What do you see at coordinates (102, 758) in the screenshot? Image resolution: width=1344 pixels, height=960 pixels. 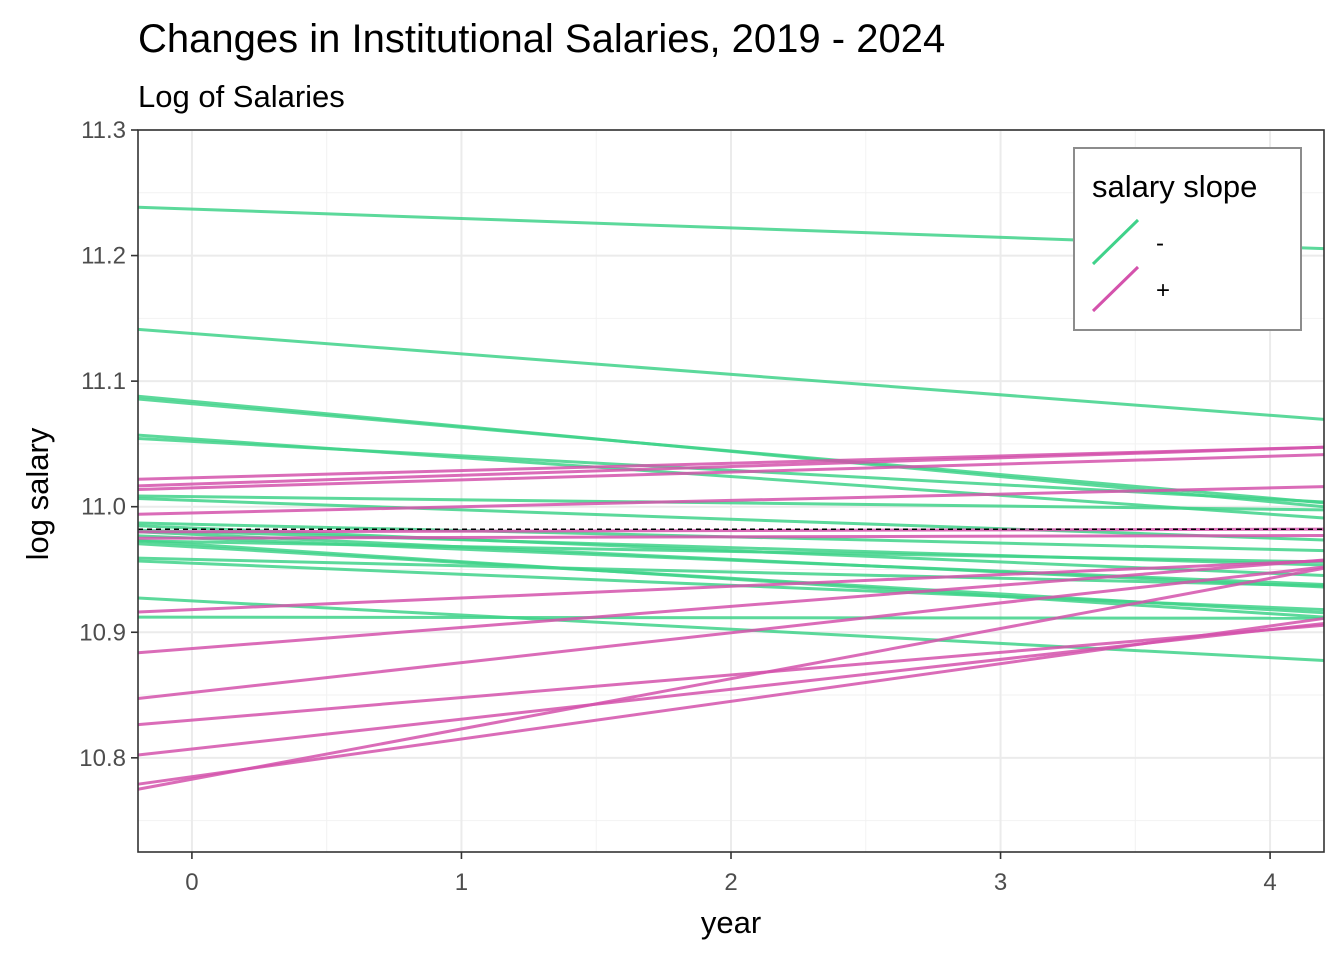 I see `y-tick-label: 10.8` at bounding box center [102, 758].